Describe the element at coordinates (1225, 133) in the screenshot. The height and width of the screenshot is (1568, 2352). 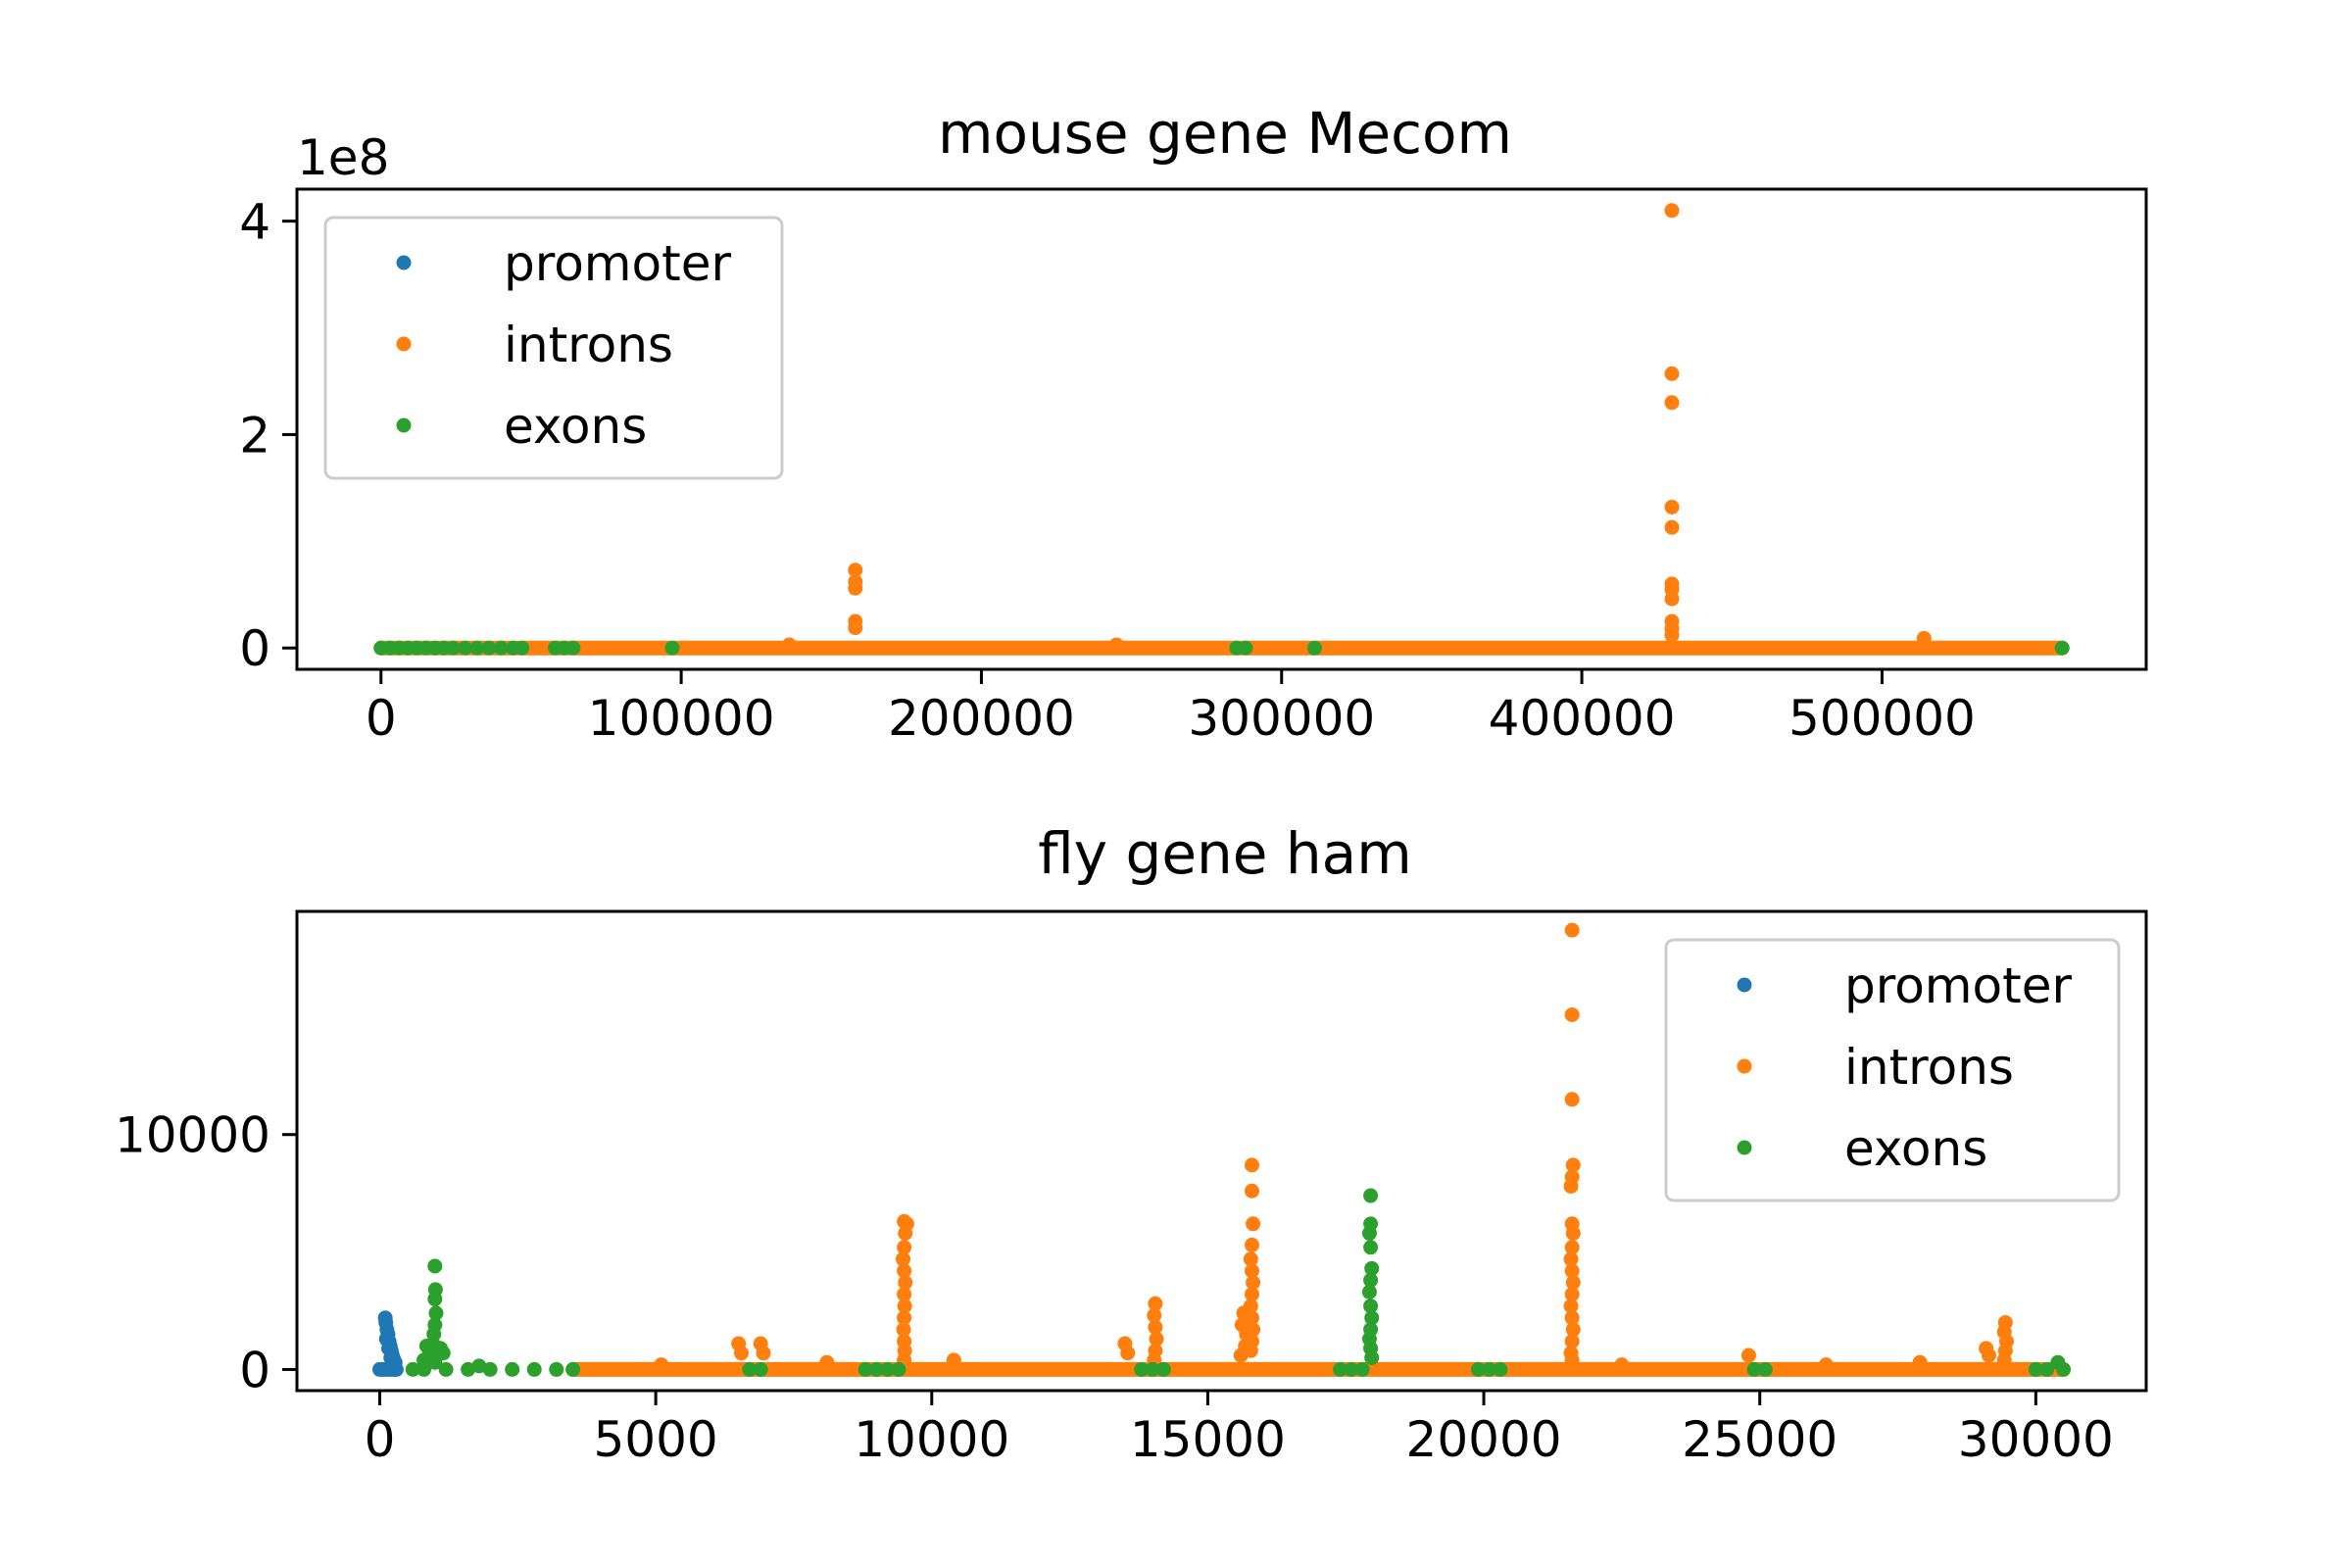
I see `chart-title: mouse gene Mecom` at that location.